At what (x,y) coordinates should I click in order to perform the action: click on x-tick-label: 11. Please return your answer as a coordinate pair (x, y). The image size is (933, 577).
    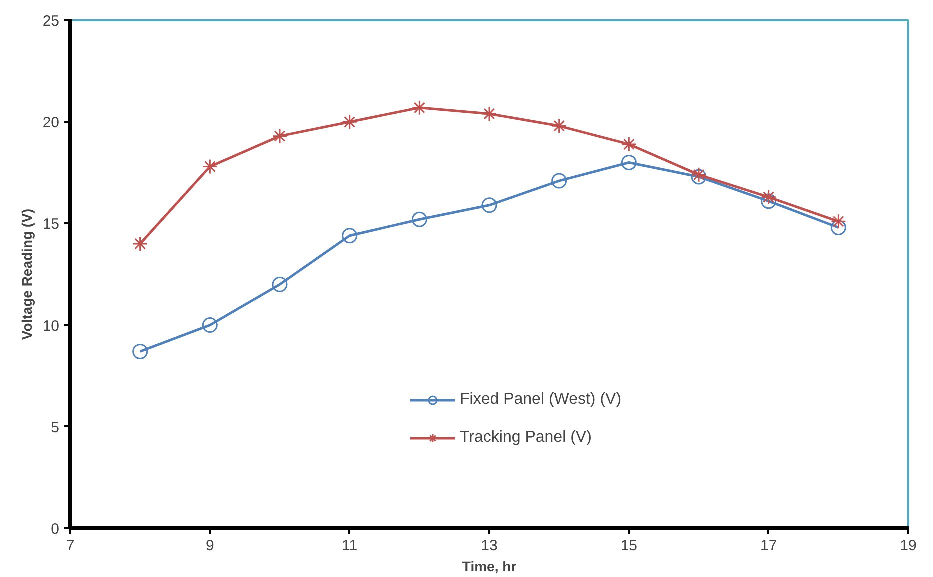
    Looking at the image, I should click on (350, 546).